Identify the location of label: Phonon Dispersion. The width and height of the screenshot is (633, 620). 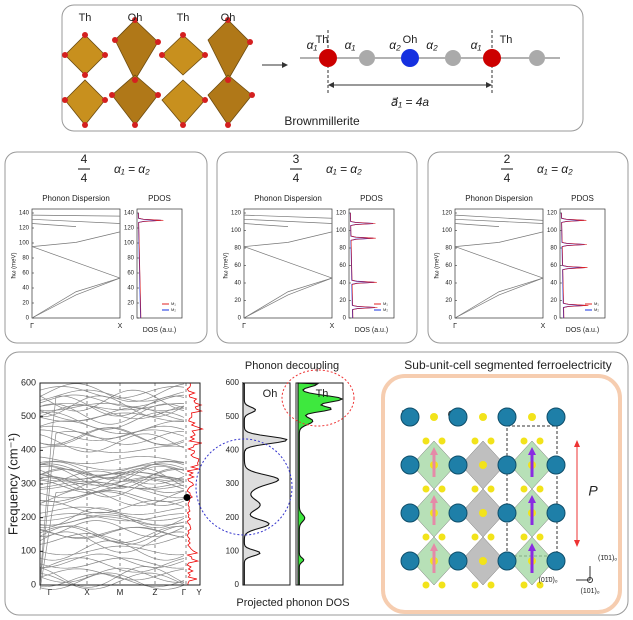
(288, 198).